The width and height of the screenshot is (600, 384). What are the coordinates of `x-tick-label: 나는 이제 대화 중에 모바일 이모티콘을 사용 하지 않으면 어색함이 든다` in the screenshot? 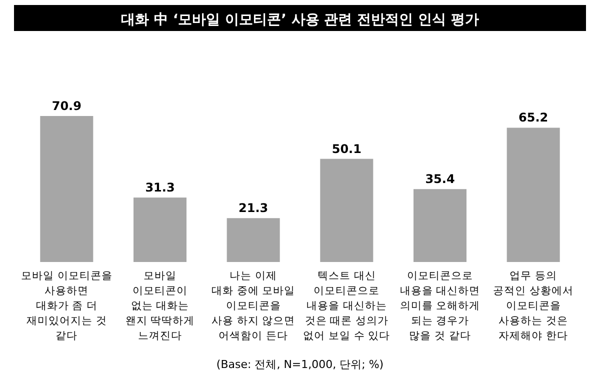 It's located at (253, 306).